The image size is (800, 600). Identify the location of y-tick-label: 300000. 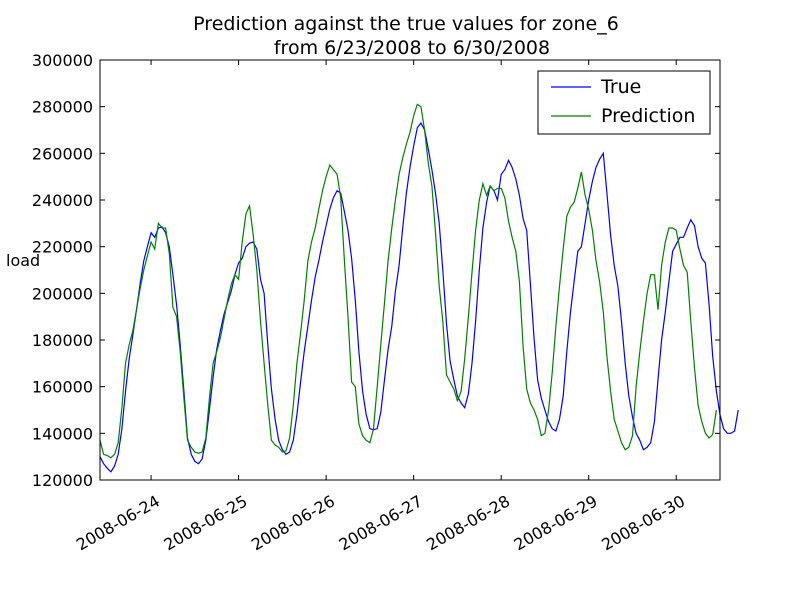
(62, 60).